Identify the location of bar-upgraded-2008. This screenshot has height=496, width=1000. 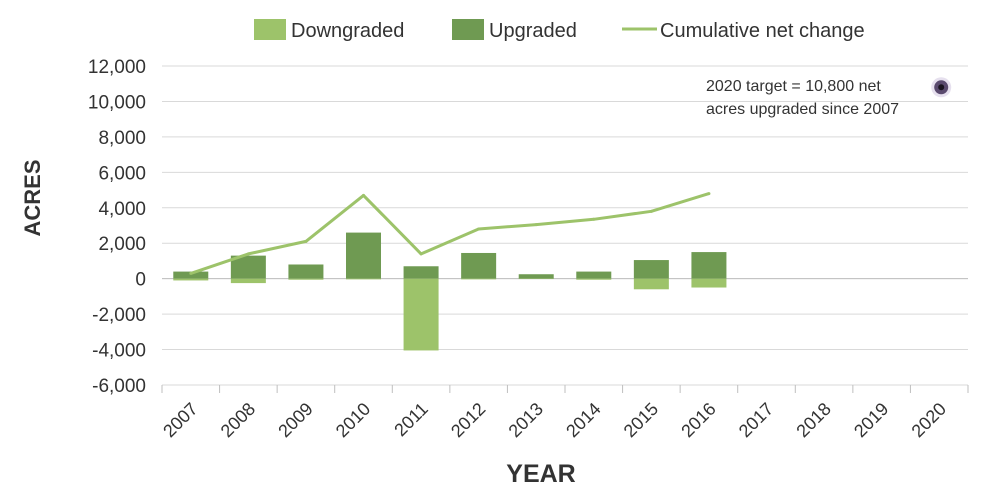
(248, 267).